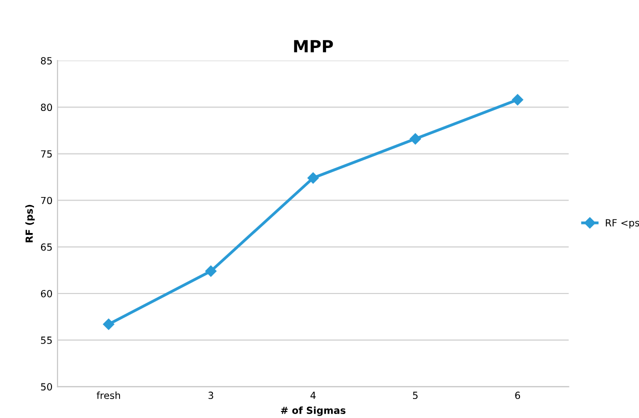  What do you see at coordinates (46, 340) in the screenshot?
I see `y-tick-label: 55` at bounding box center [46, 340].